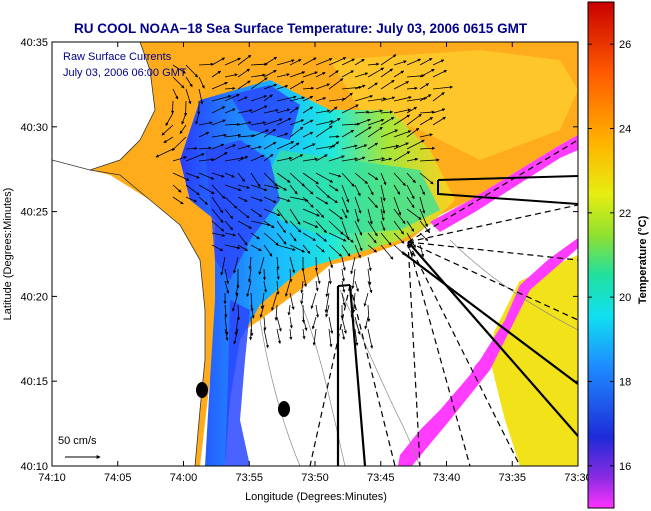 This screenshot has width=651, height=511. Describe the element at coordinates (625, 467) in the screenshot. I see `colorbar-tick-label: 16` at that location.